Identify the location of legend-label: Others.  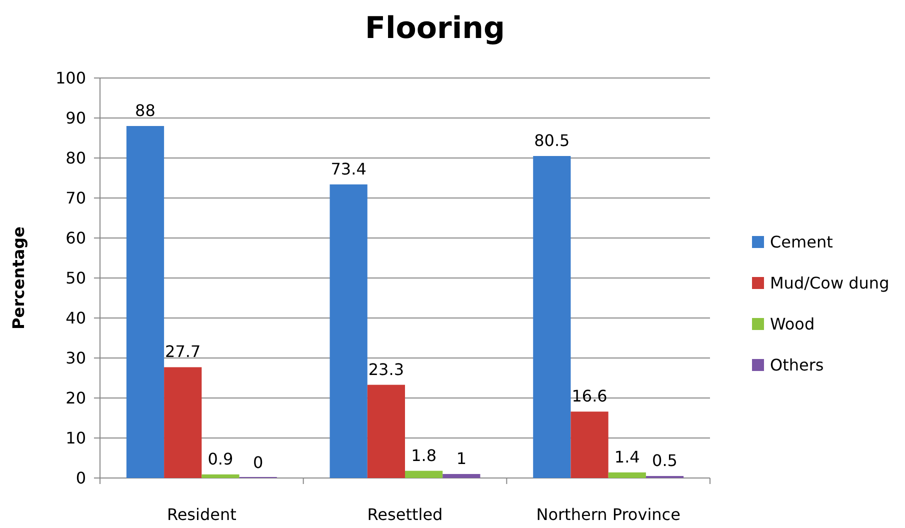
(797, 365).